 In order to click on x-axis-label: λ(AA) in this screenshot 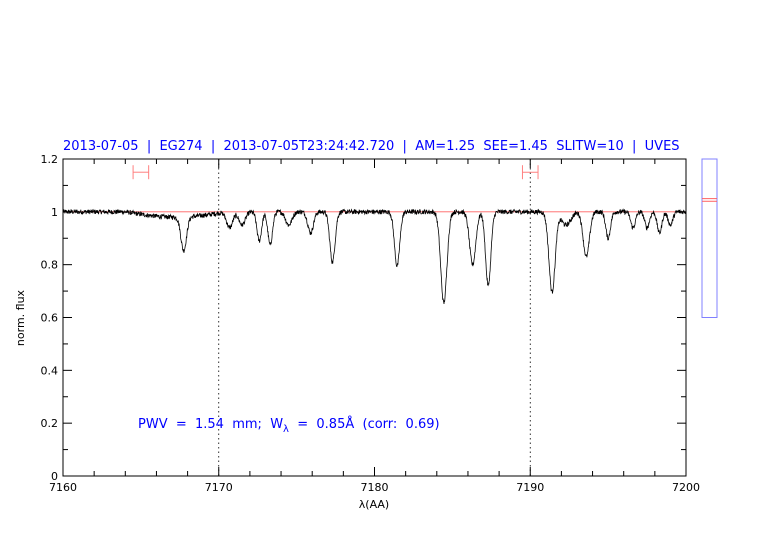, I will do `click(374, 504)`.